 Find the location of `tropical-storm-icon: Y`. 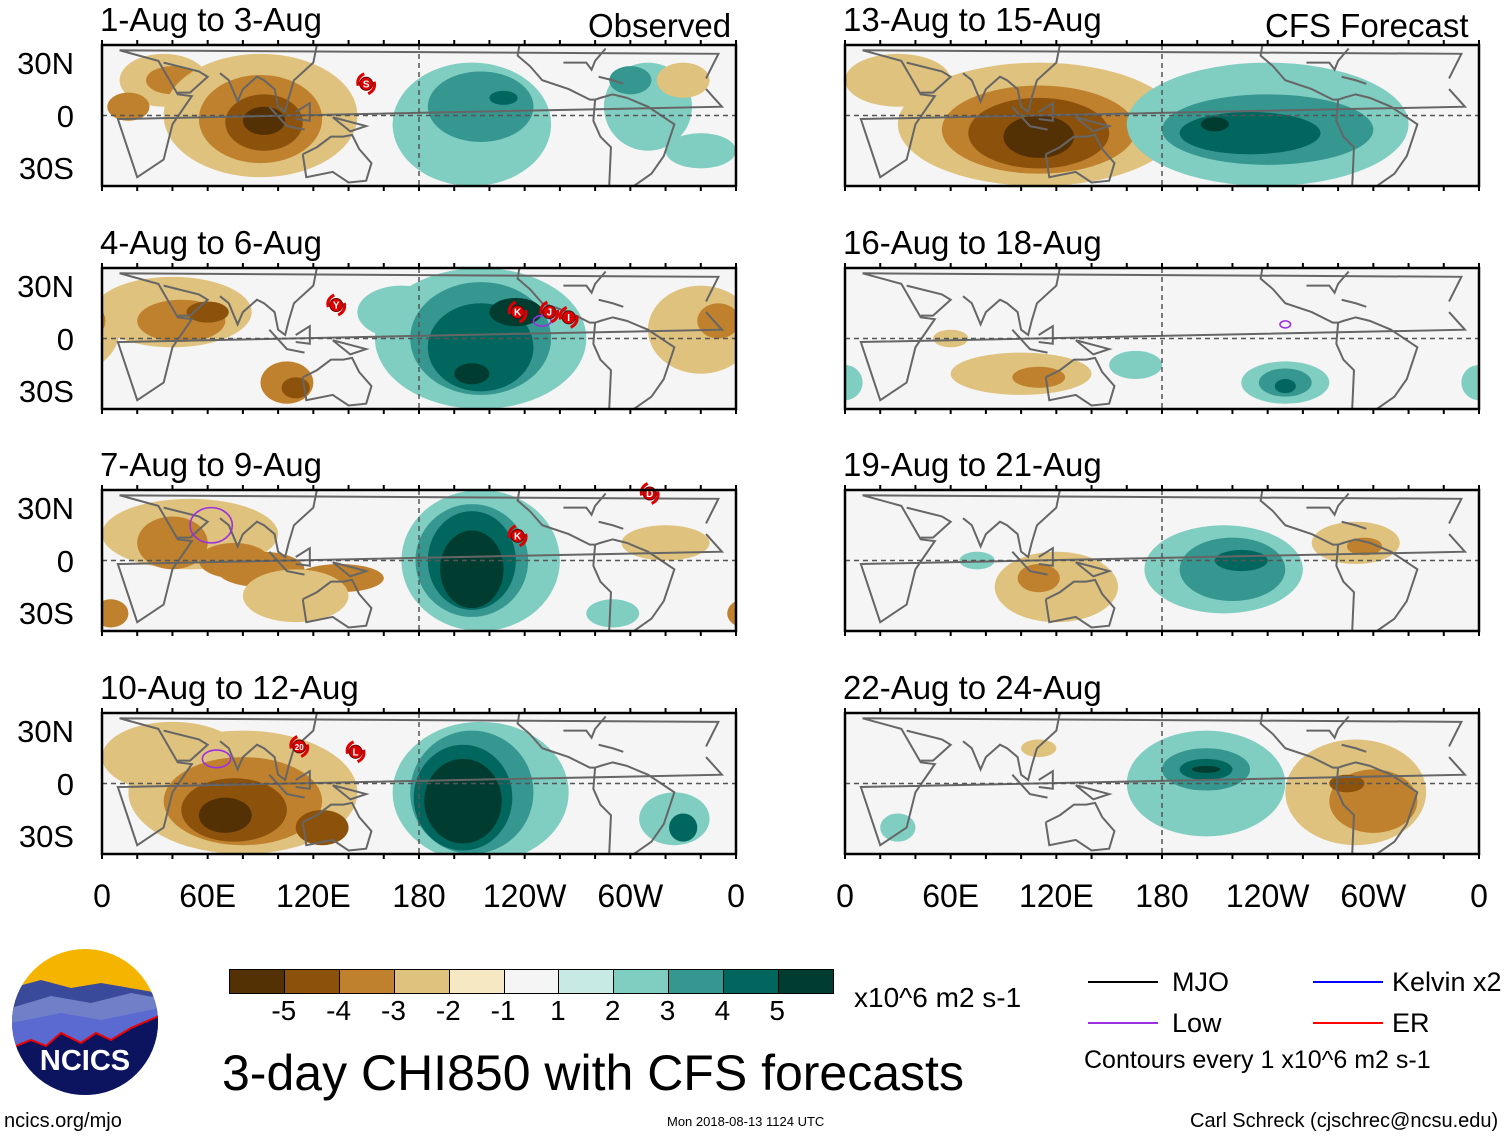

tropical-storm-icon: Y is located at coordinates (336, 305).